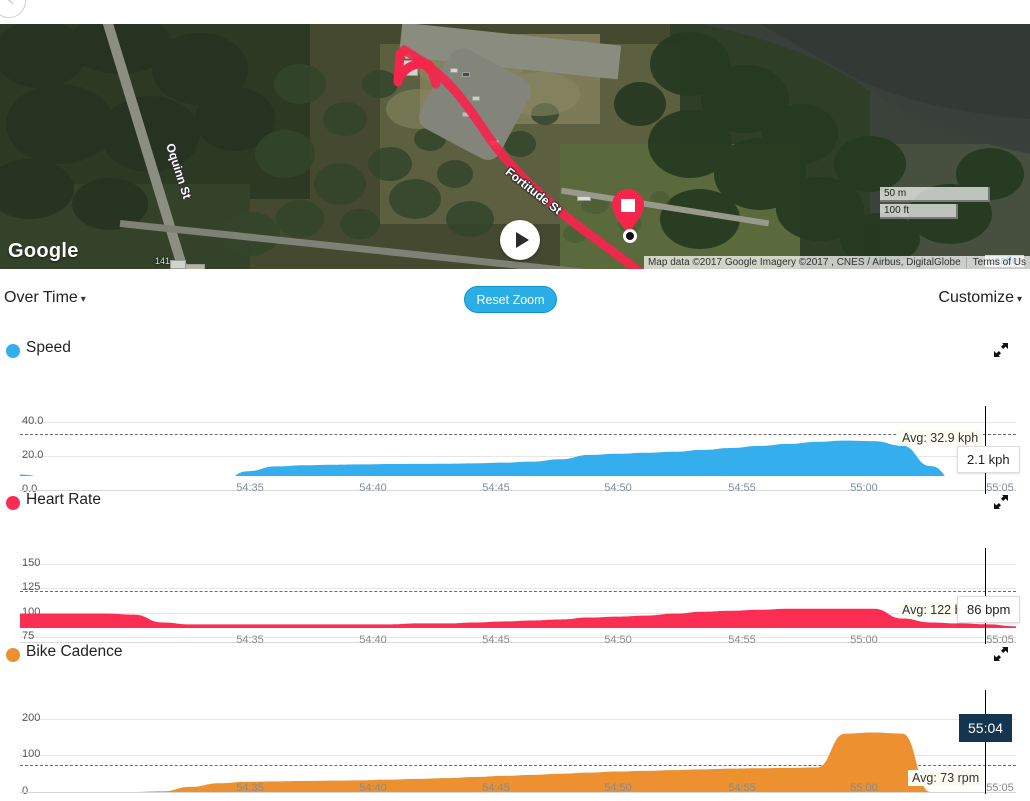 Image resolution: width=1030 pixels, height=801 pixels. What do you see at coordinates (33, 420) in the screenshot?
I see `y-axis-tick-label: 40.0` at bounding box center [33, 420].